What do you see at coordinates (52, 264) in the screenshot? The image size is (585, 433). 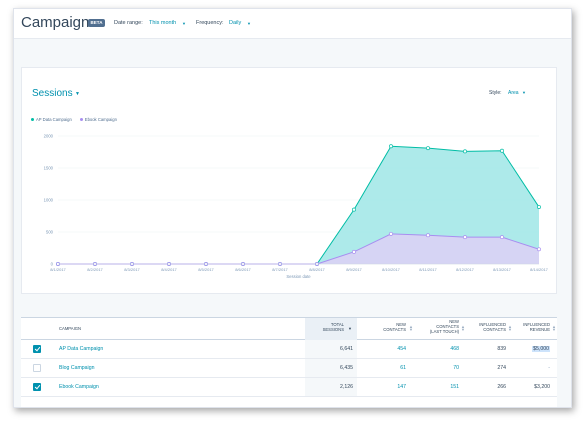 I see `y-tick-label: 0` at bounding box center [52, 264].